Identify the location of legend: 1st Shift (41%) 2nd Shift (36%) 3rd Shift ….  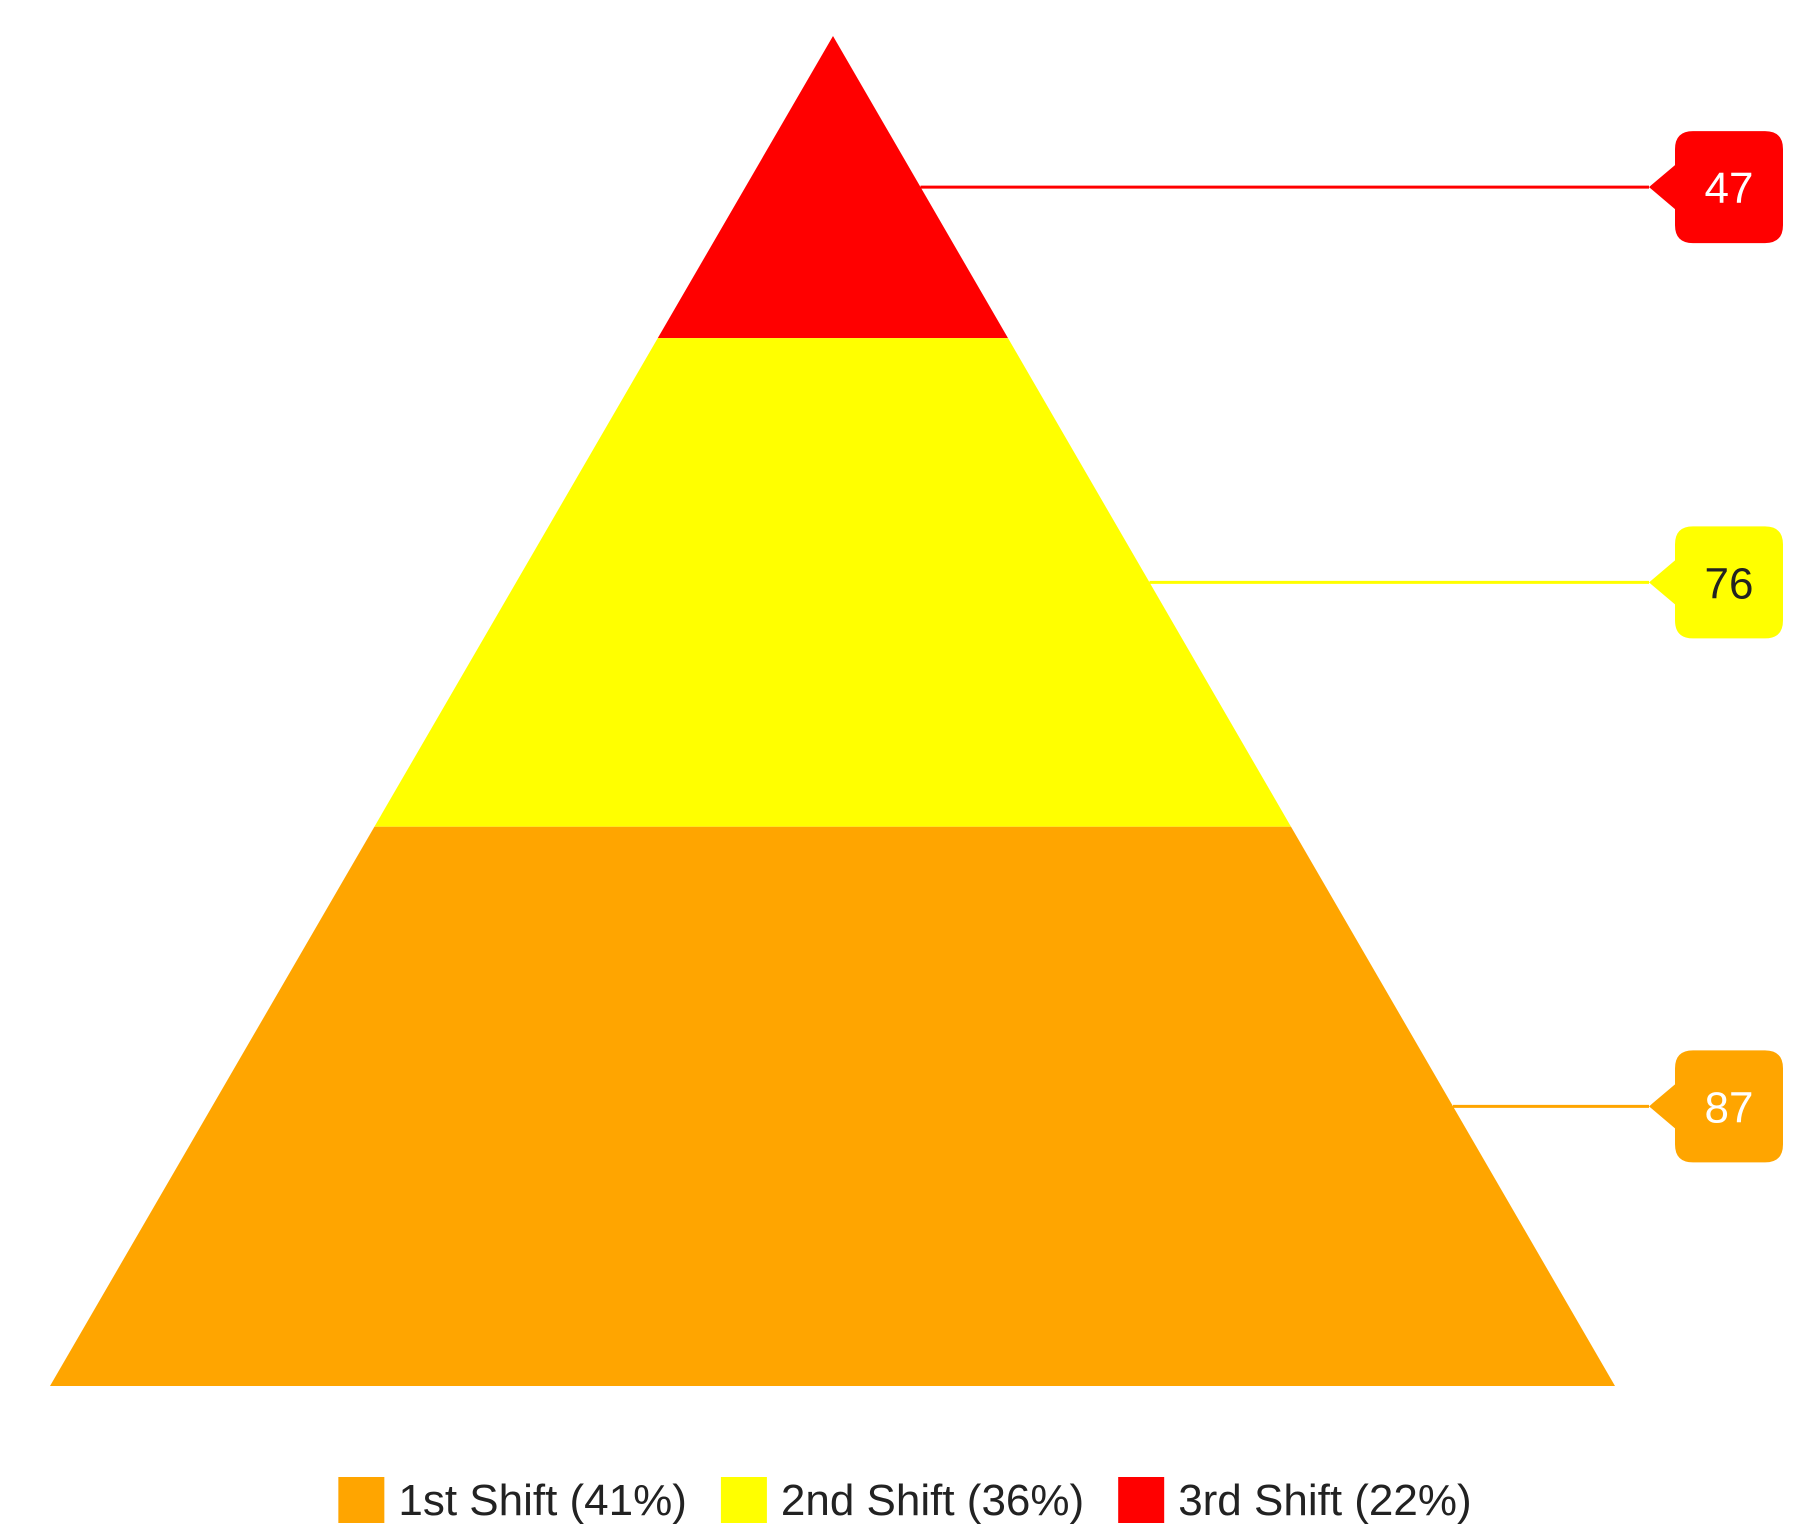
(905, 1500).